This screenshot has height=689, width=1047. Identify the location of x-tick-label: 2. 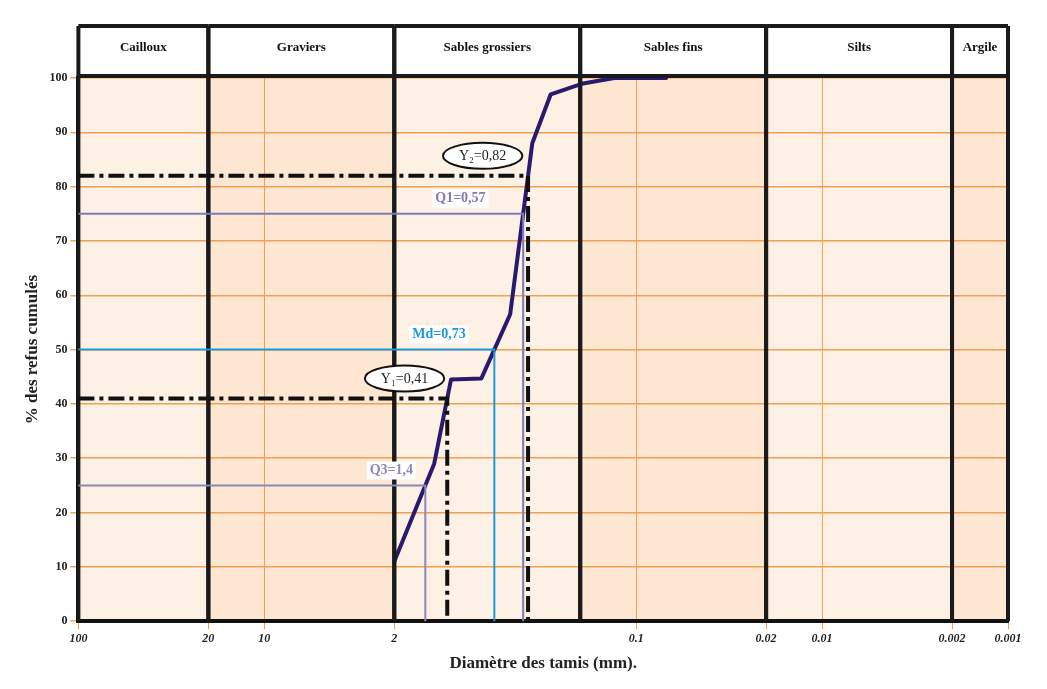
(394, 638).